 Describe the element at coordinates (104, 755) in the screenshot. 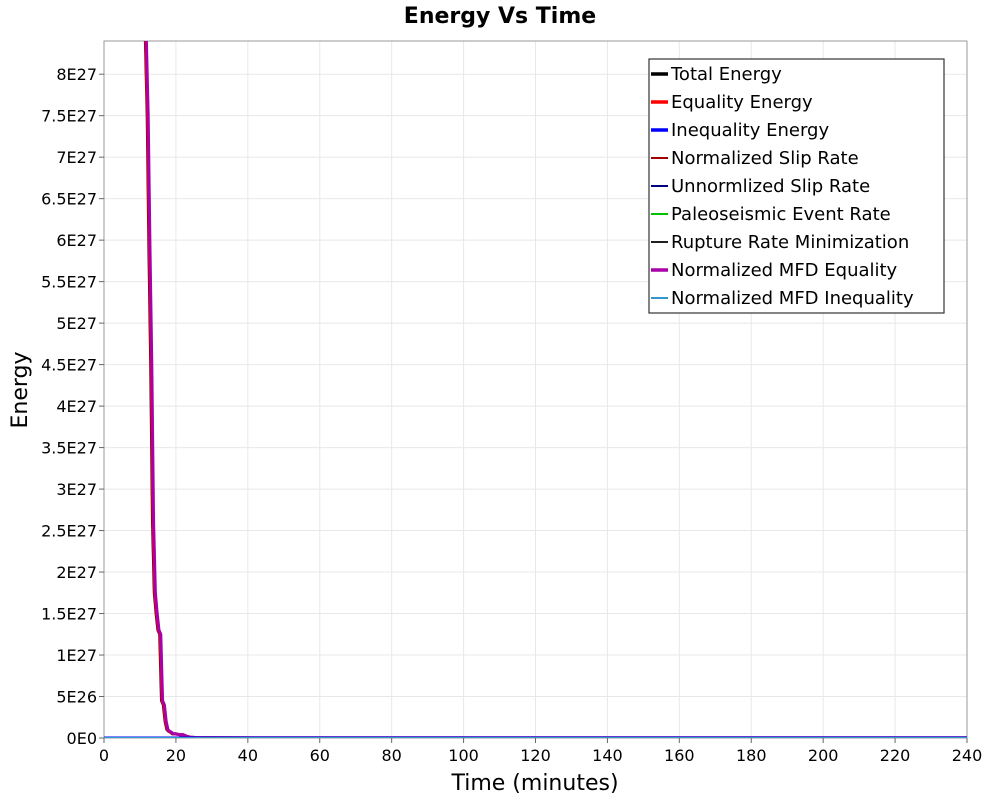

I see `x-tick-label: 0` at that location.